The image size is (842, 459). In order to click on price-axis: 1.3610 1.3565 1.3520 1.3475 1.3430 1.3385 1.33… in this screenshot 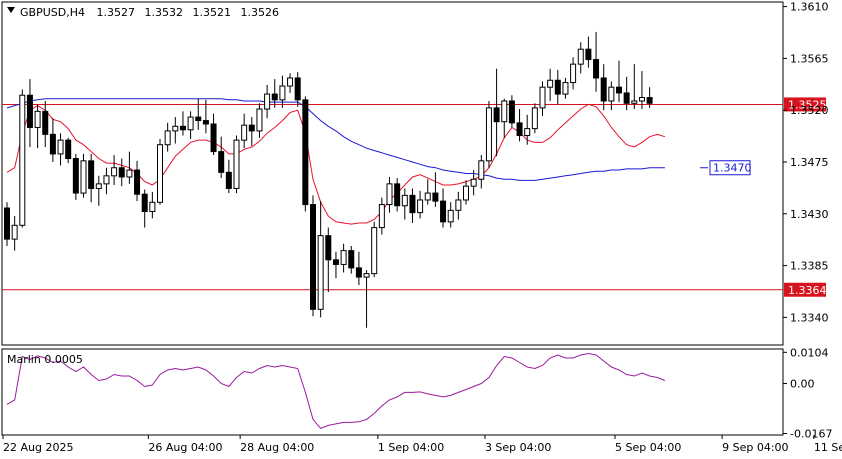, I will do `click(806, 162)`.